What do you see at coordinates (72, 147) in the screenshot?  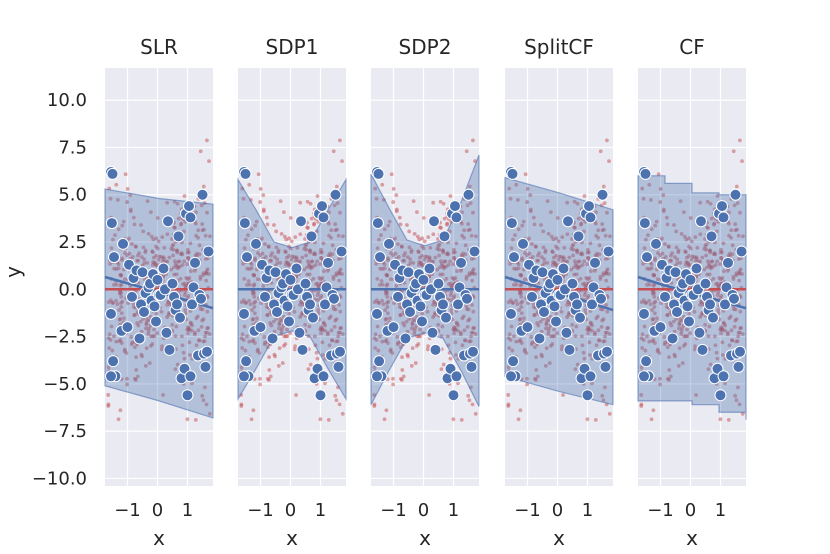 I see `y-tick-label: 7.5` at bounding box center [72, 147].